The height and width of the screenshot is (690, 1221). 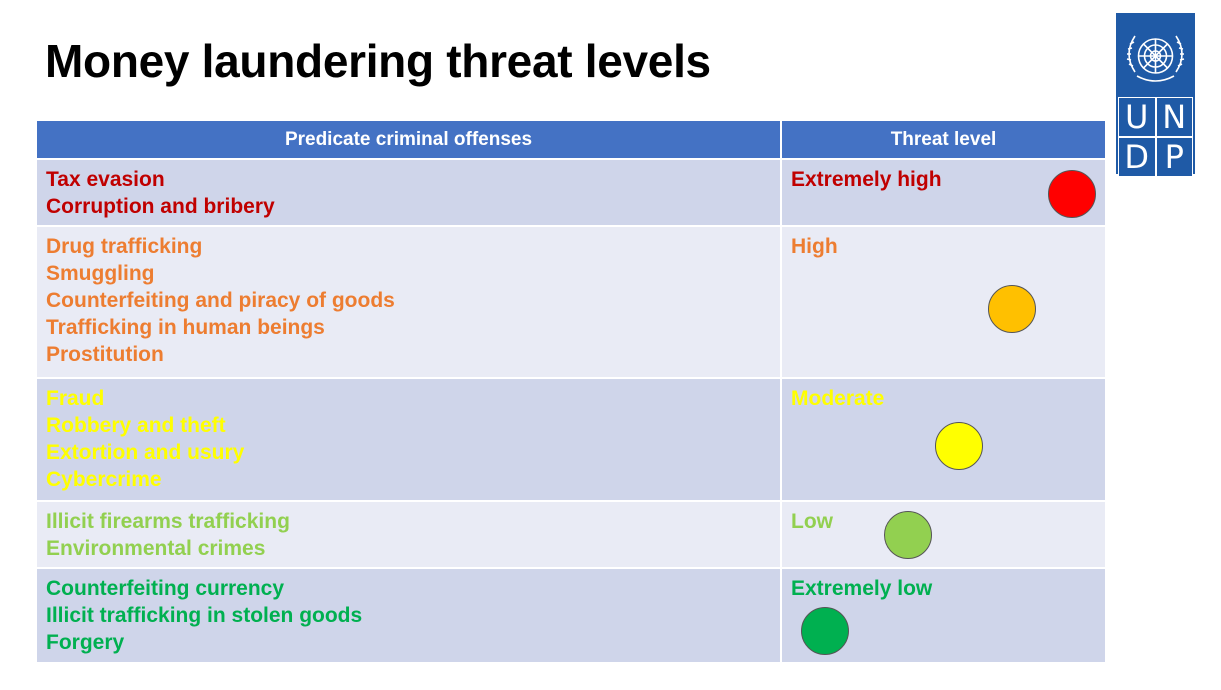 What do you see at coordinates (943, 192) in the screenshot?
I see `threat-level-cell: Extremely high` at bounding box center [943, 192].